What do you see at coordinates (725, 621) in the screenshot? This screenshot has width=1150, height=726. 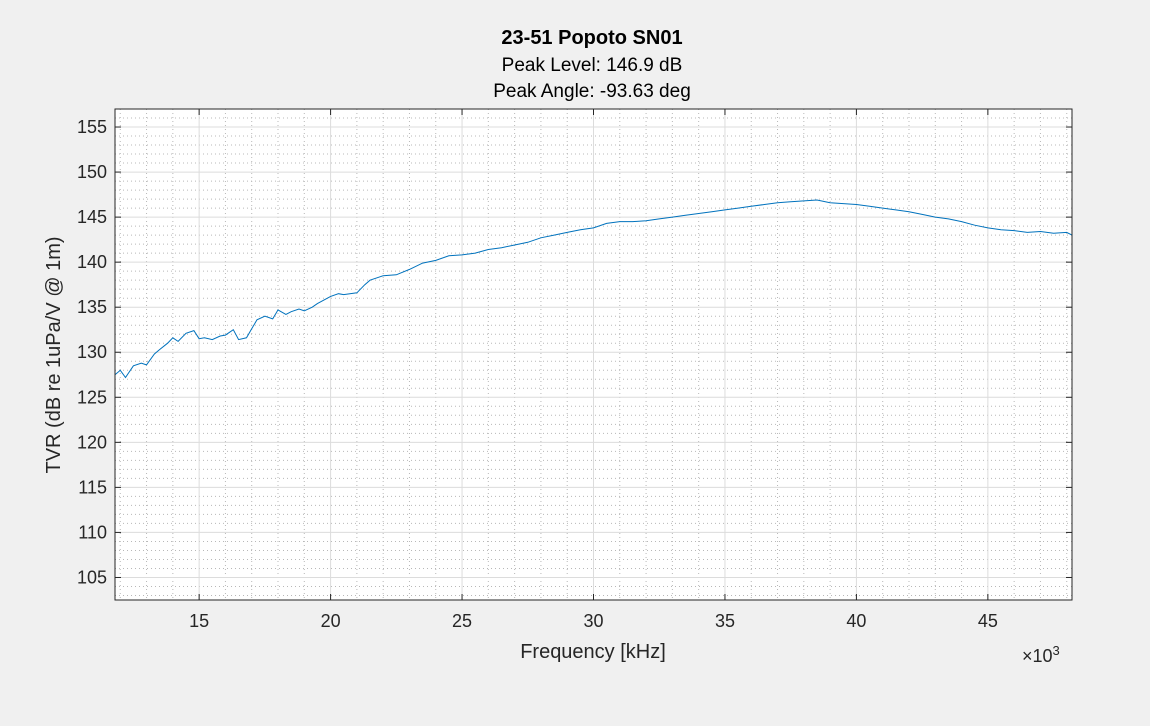 I see `x-tick-label: 35` at bounding box center [725, 621].